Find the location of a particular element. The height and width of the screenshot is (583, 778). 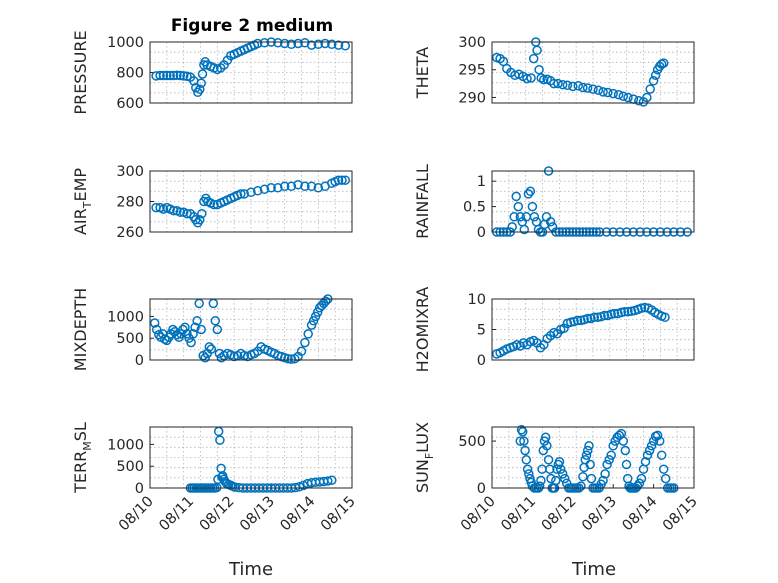

terr_msl-axes-frame is located at coordinates (251, 457).